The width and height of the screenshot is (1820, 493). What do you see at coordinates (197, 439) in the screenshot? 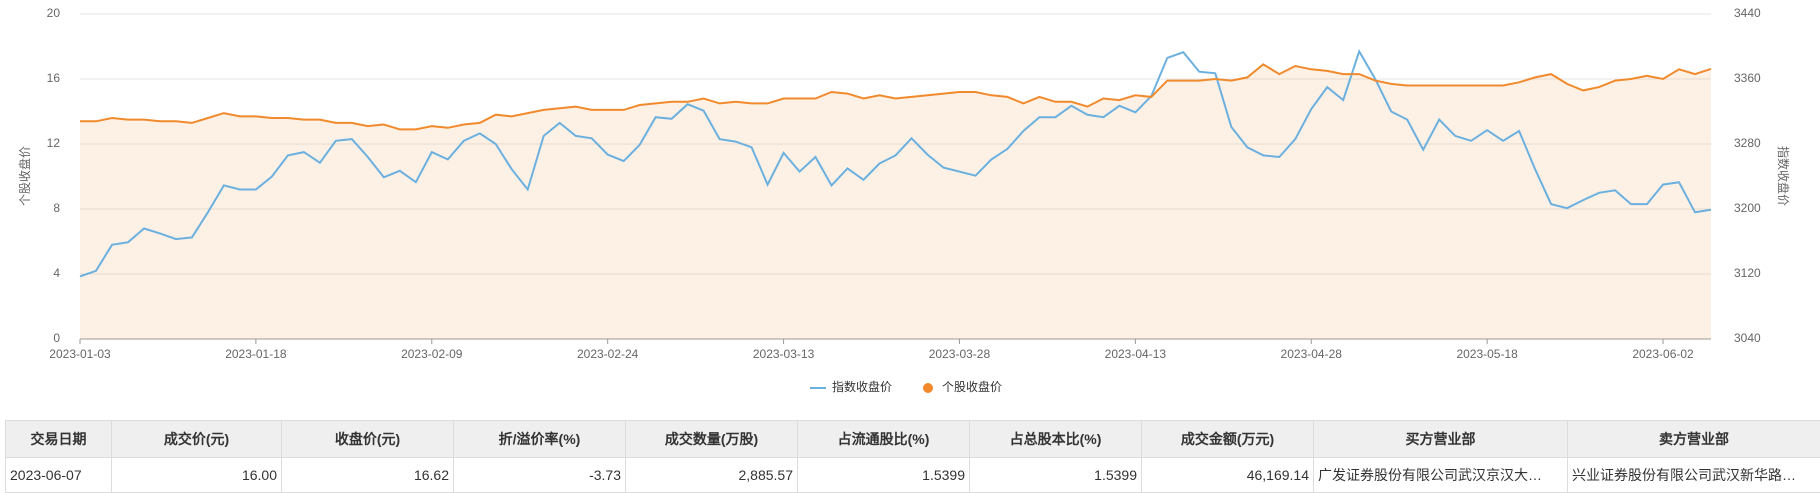
I see `table-header: 成交价(元)` at bounding box center [197, 439].